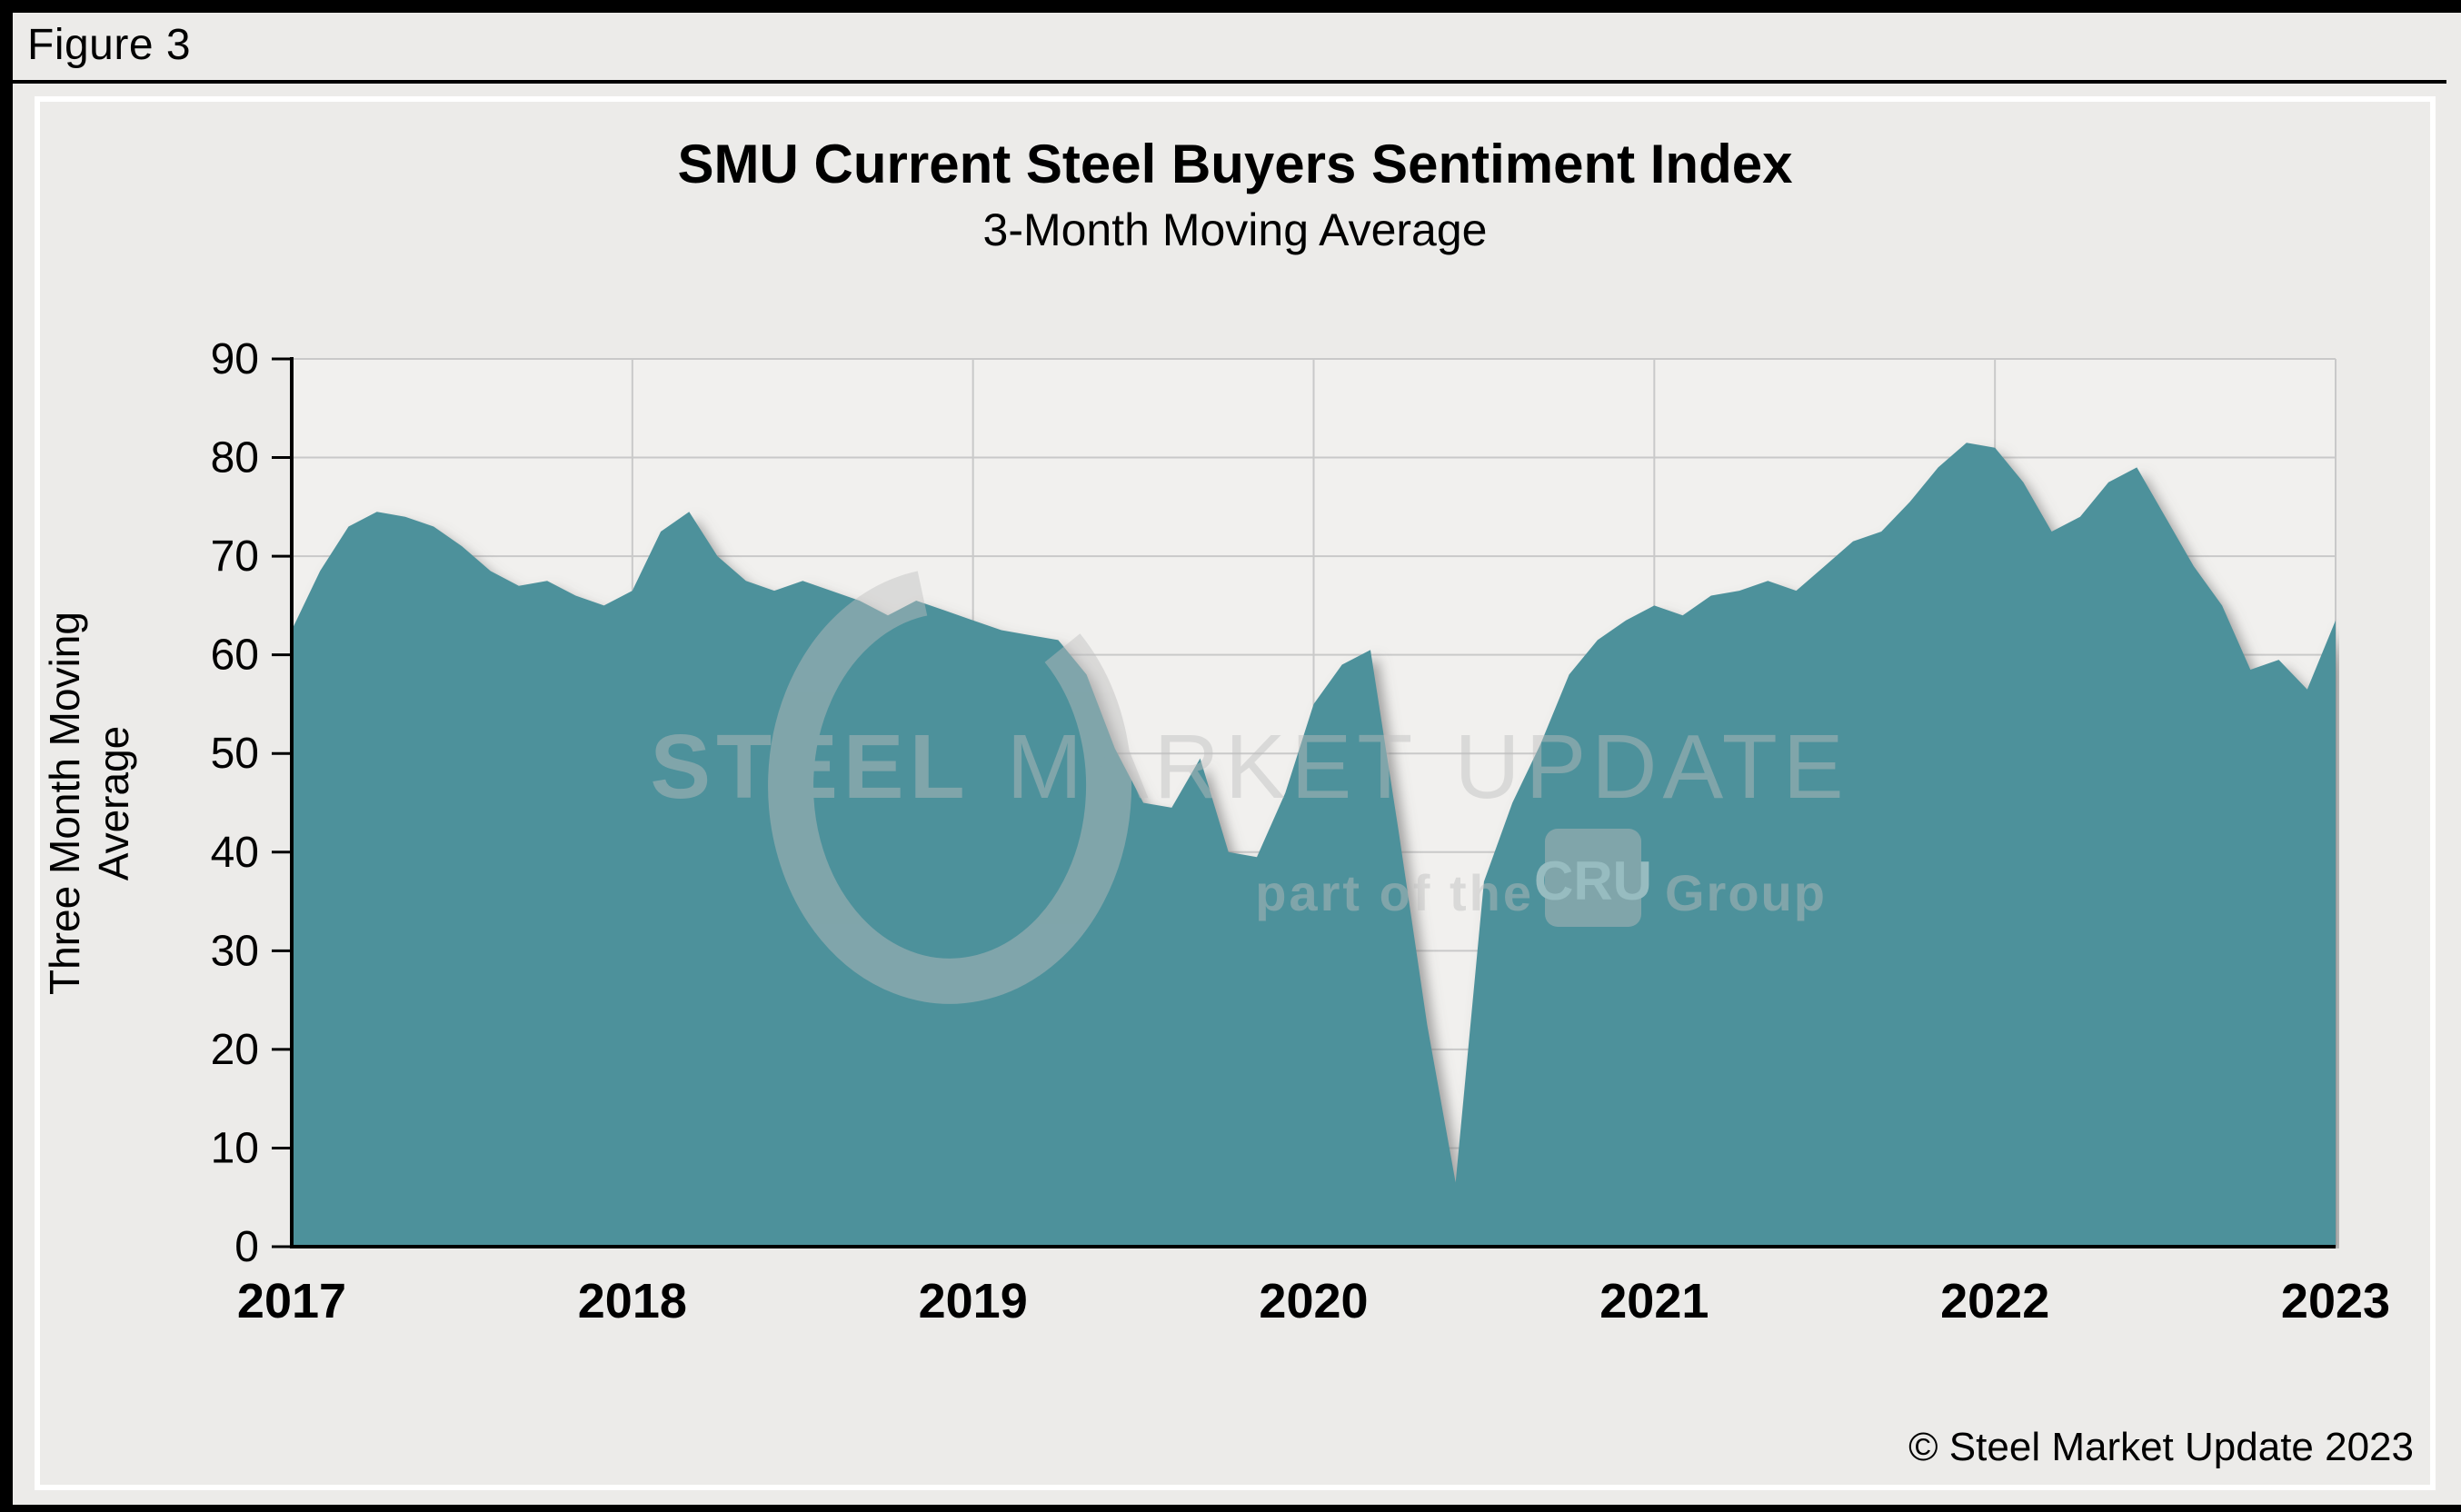 The width and height of the screenshot is (2461, 1512). What do you see at coordinates (1249, 767) in the screenshot?
I see `watermark-main-text: STEEL MARKET UPDATE` at bounding box center [1249, 767].